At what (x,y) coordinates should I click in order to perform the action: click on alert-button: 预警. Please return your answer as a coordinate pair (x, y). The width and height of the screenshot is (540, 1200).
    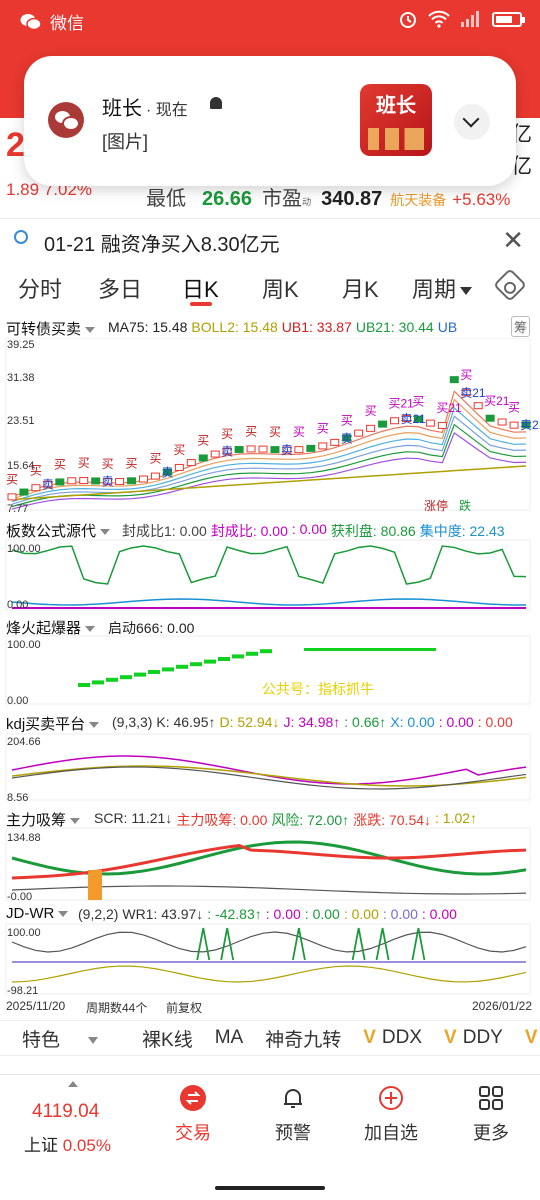
    Looking at the image, I should click on (293, 1115).